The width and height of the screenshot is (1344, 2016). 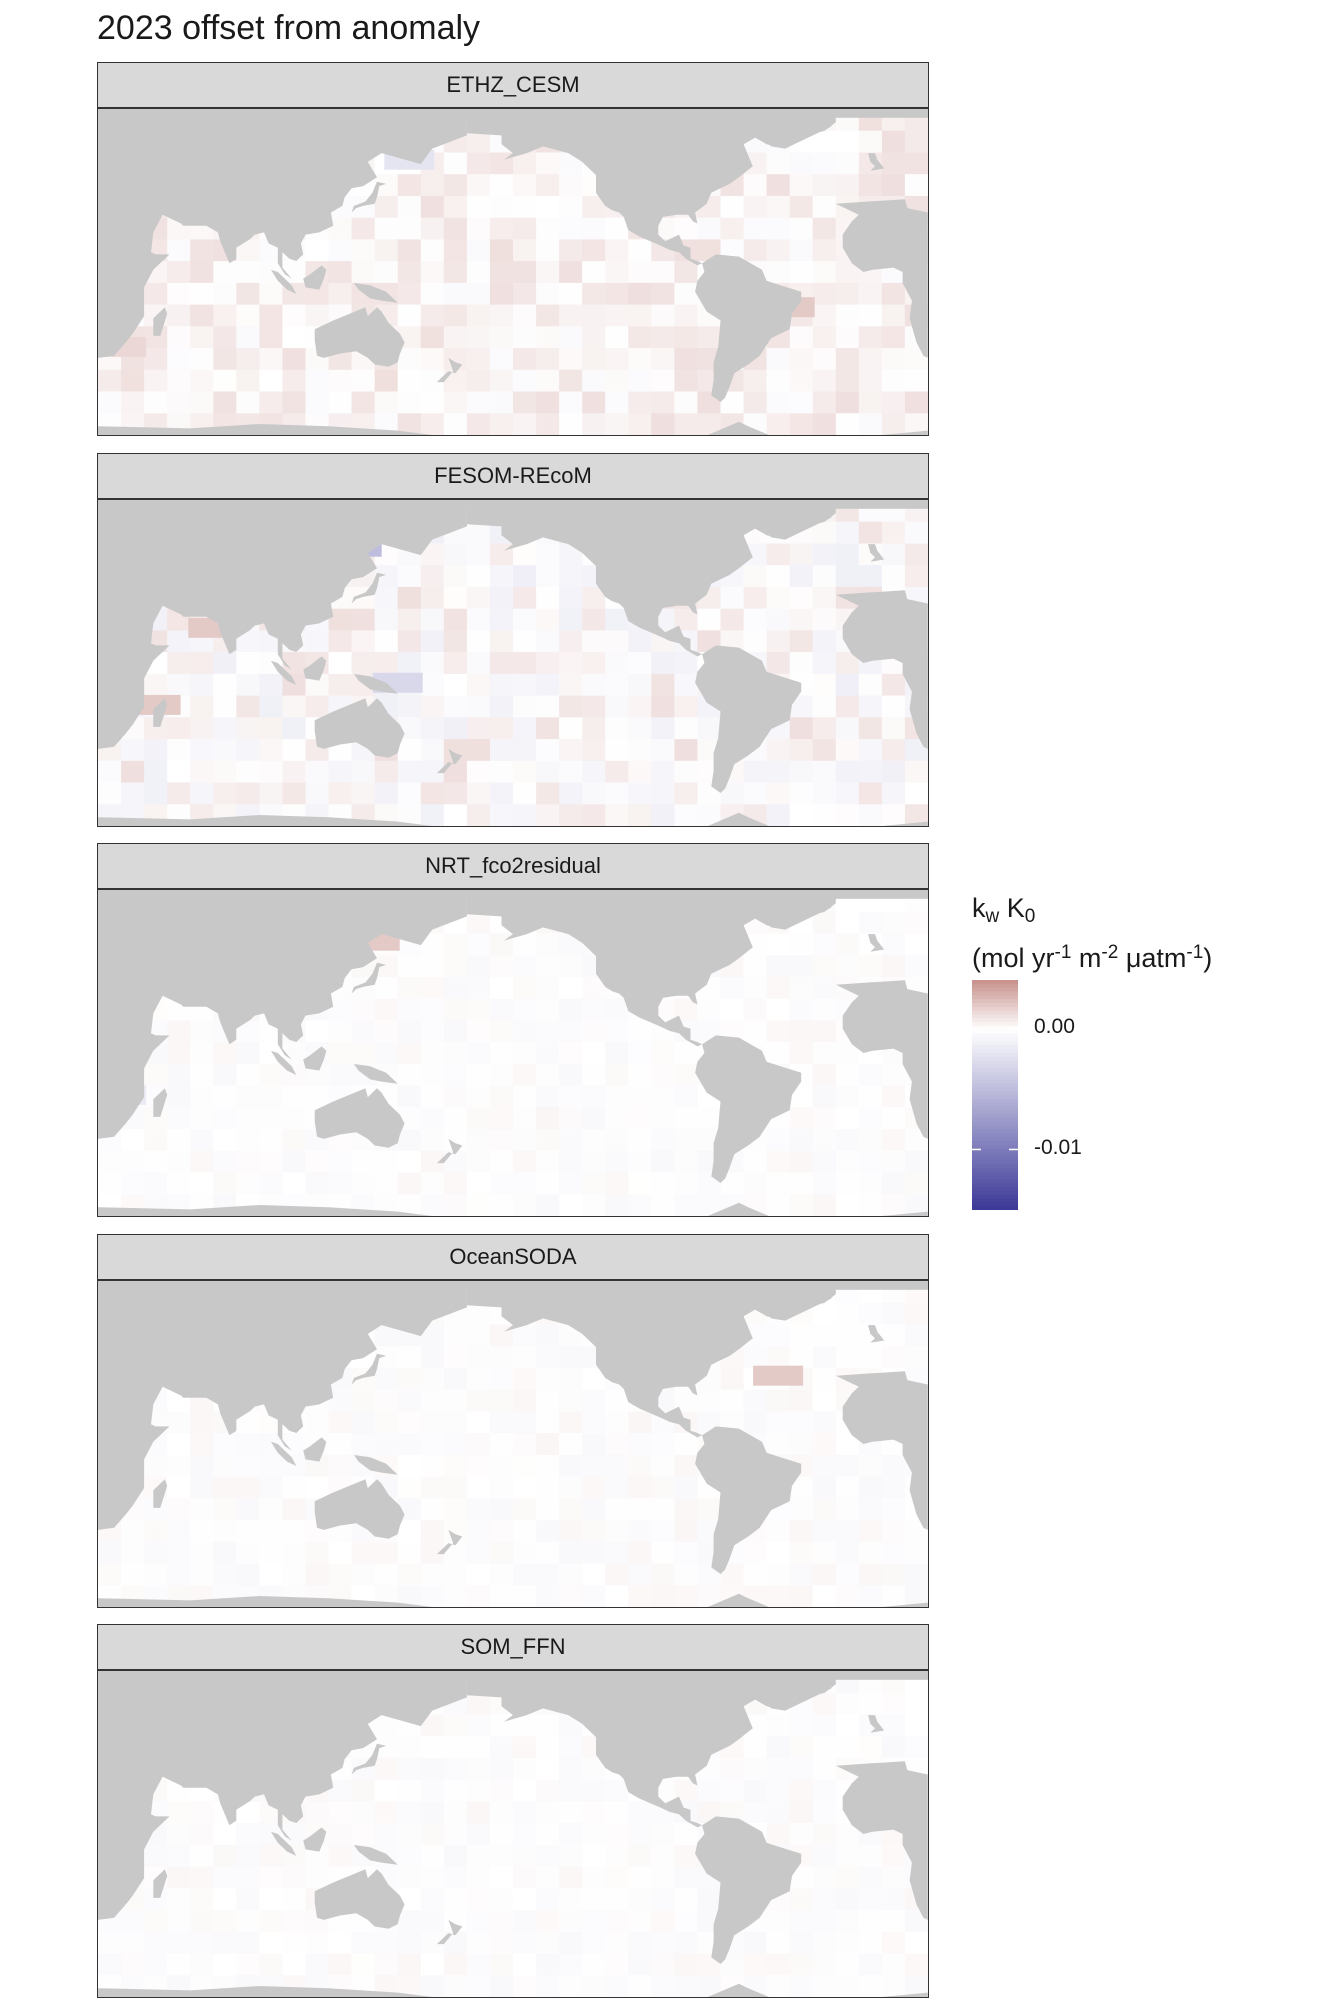 I want to click on land-borneo, so click(x=315, y=1058).